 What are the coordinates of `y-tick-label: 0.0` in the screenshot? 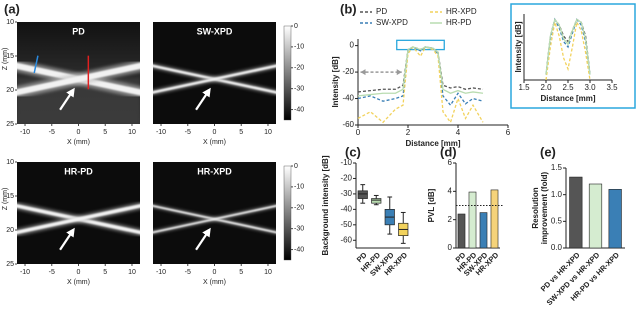 It's located at (557, 247).